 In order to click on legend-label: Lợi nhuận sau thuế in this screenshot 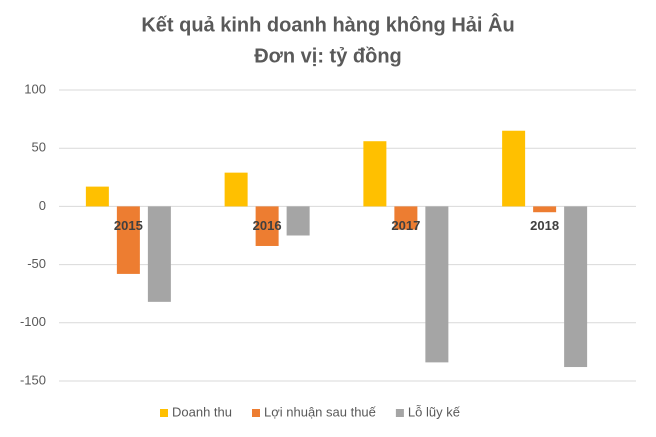, I will do `click(320, 411)`.